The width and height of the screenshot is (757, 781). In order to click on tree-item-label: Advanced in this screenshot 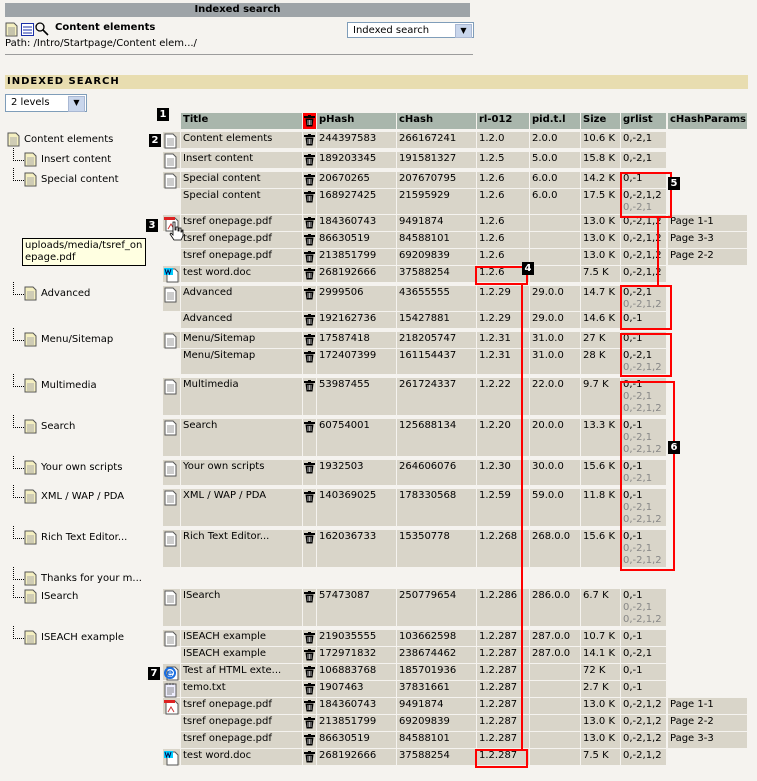, I will do `click(66, 293)`.